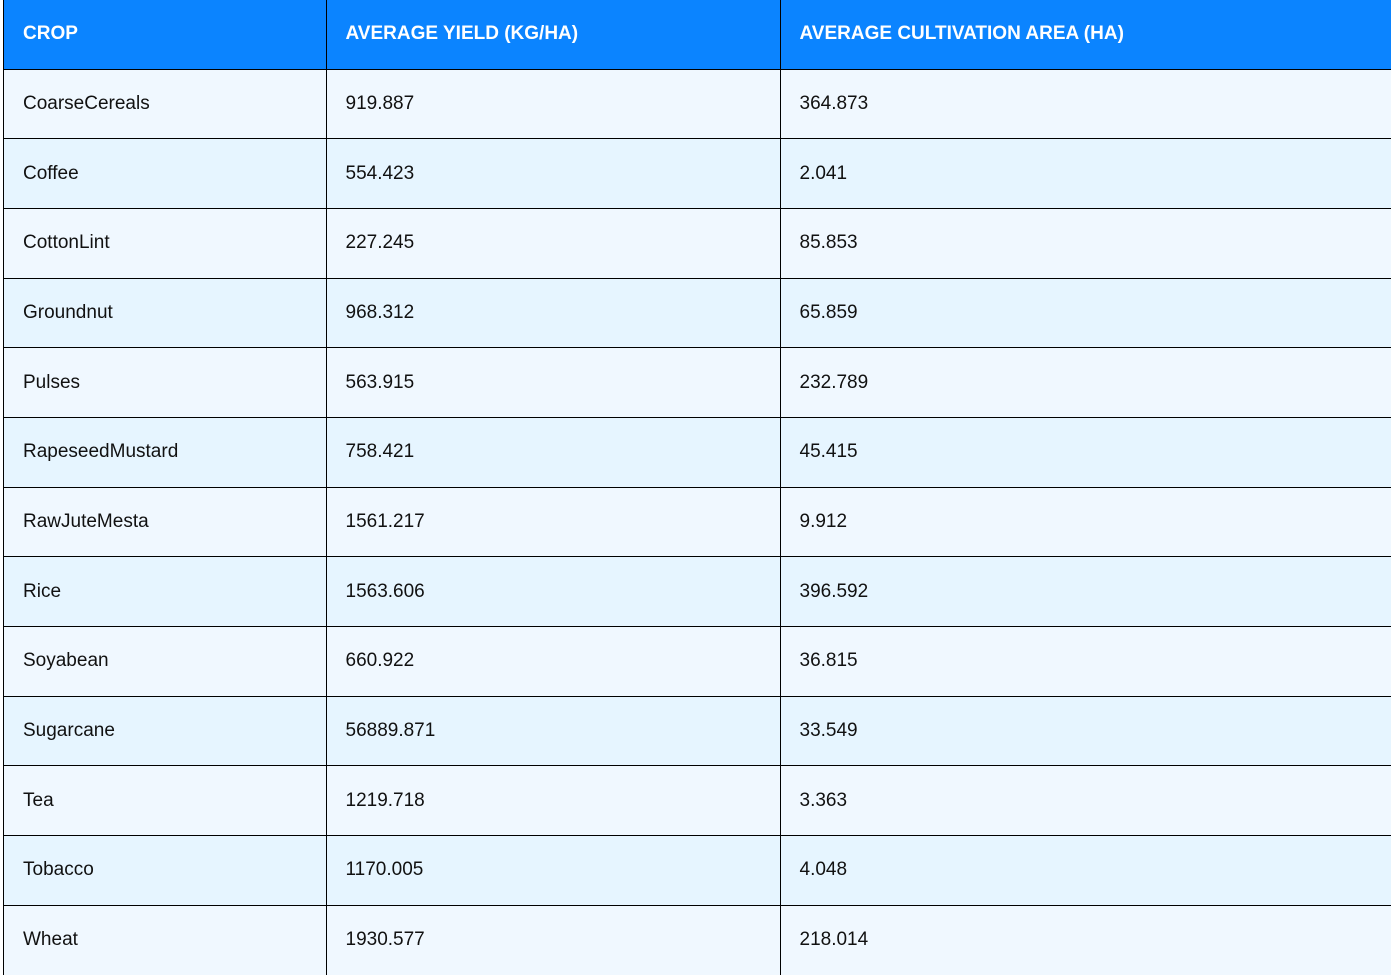 Image resolution: width=1392 pixels, height=975 pixels. What do you see at coordinates (1085, 243) in the screenshot?
I see `cell-average-cultivation-area: 85.853` at bounding box center [1085, 243].